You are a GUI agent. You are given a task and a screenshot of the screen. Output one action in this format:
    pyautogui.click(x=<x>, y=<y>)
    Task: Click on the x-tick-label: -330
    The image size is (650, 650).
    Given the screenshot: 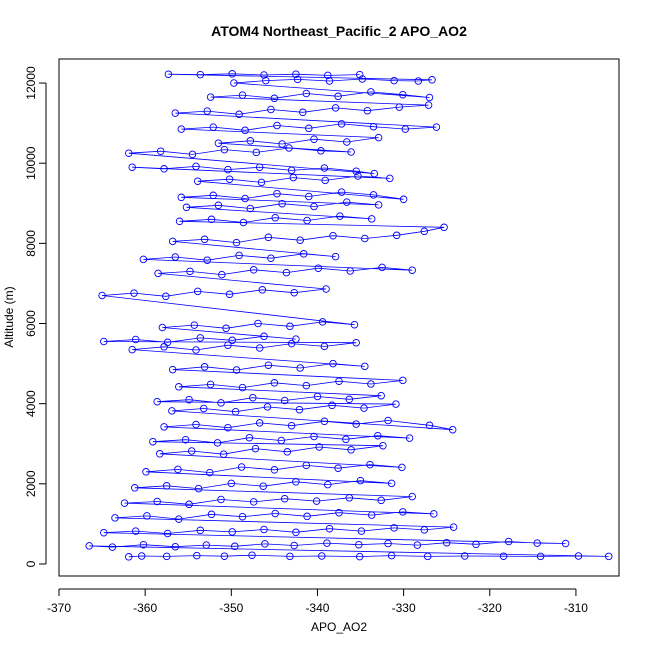 What is the action you would take?
    pyautogui.click(x=404, y=608)
    